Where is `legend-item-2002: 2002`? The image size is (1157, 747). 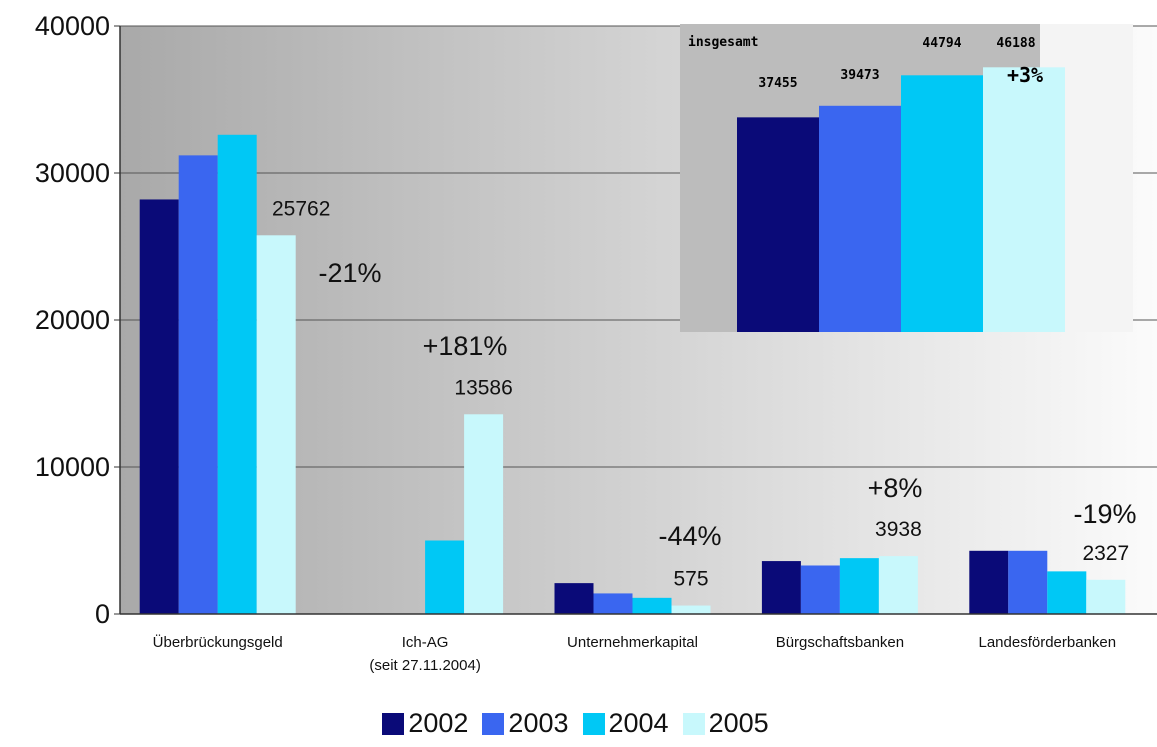
legend-item-2002: 2002 is located at coordinates (425, 723).